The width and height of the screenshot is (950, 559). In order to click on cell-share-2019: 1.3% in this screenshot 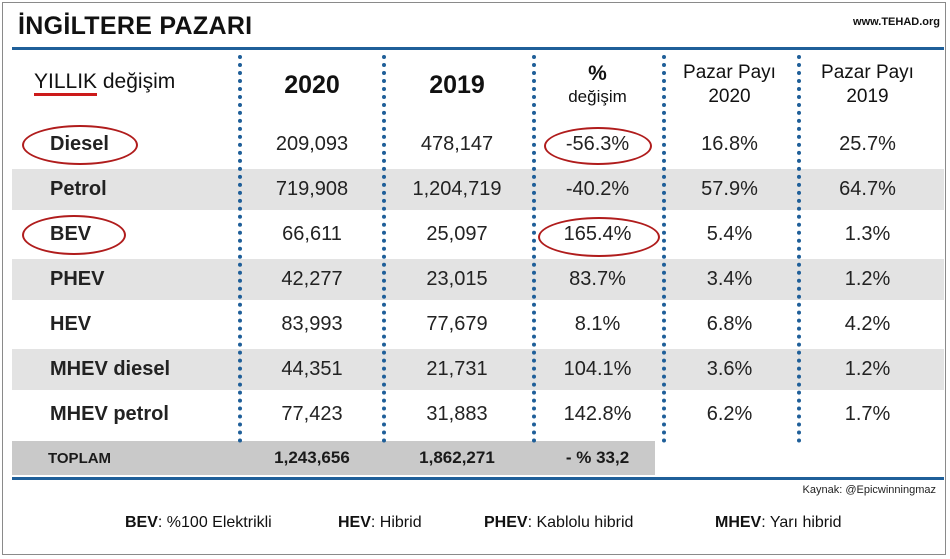, I will do `click(867, 234)`.